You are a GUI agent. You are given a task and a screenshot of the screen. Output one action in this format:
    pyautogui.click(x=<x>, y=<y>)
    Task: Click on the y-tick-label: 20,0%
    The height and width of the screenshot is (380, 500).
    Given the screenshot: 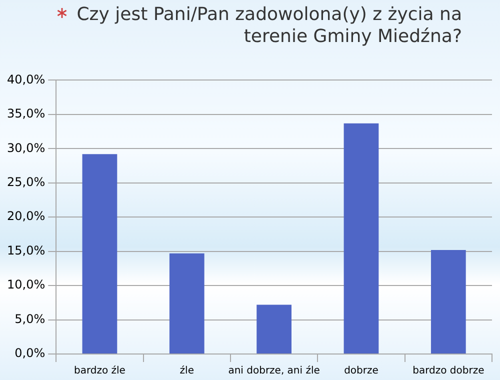 What is the action you would take?
    pyautogui.click(x=26, y=216)
    